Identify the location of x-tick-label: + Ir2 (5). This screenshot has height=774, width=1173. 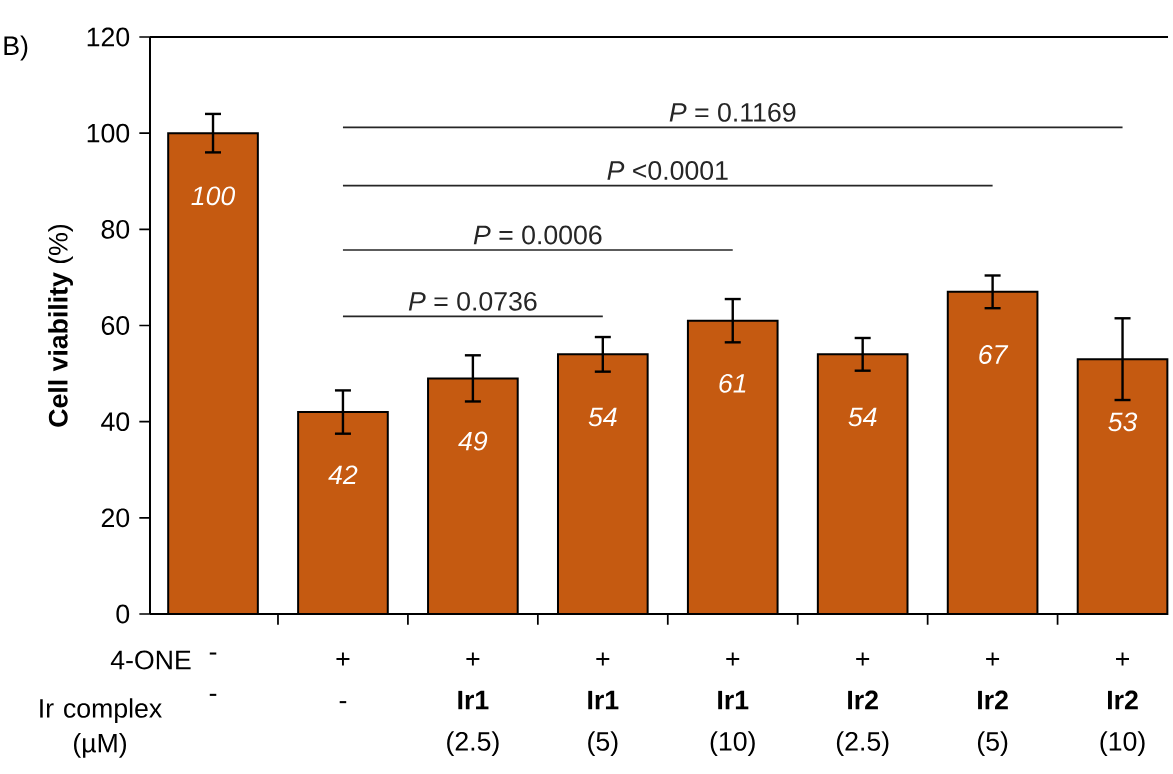
(992, 704).